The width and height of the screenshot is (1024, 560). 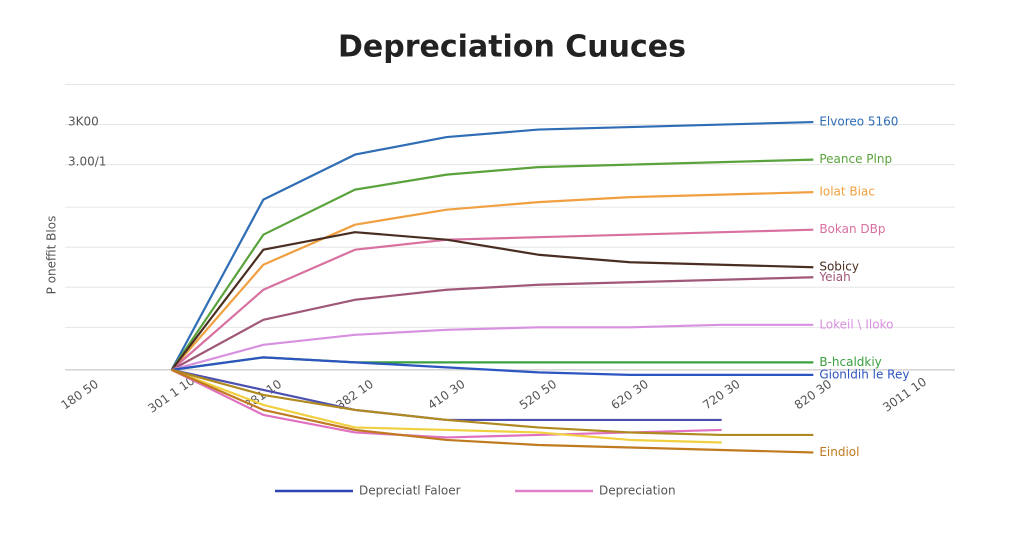 I want to click on y-tick-label: 3.00/1, so click(x=87, y=162).